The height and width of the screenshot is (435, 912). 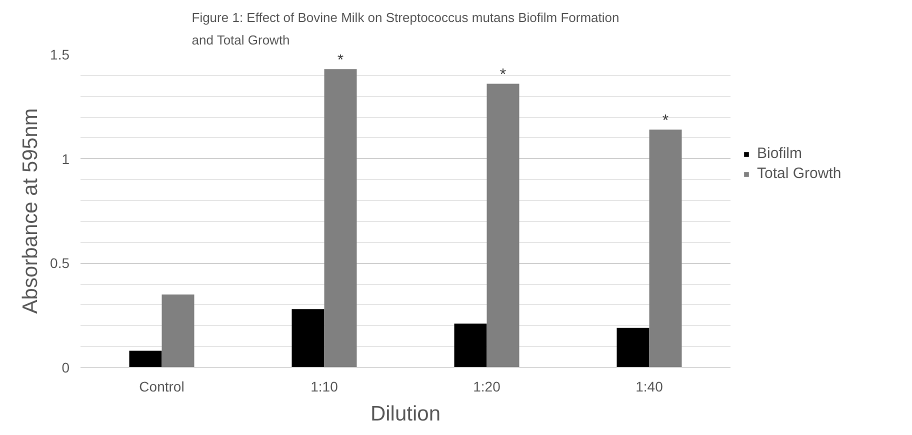 What do you see at coordinates (30, 211) in the screenshot?
I see `y-axis-title: Absorbance at 595nm` at bounding box center [30, 211].